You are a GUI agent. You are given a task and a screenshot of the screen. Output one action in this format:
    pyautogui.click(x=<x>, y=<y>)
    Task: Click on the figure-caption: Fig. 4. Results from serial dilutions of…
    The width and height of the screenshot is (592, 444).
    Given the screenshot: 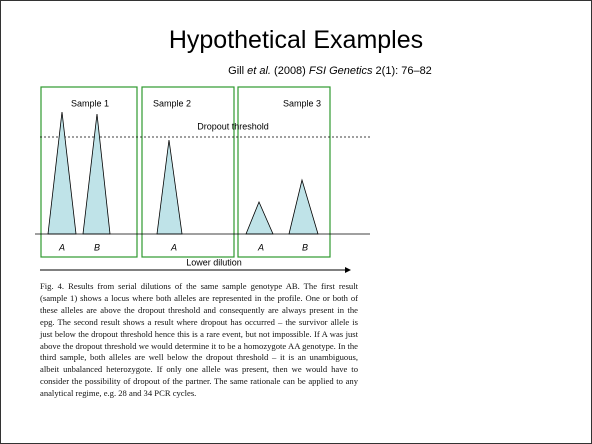 What is the action you would take?
    pyautogui.click(x=199, y=340)
    